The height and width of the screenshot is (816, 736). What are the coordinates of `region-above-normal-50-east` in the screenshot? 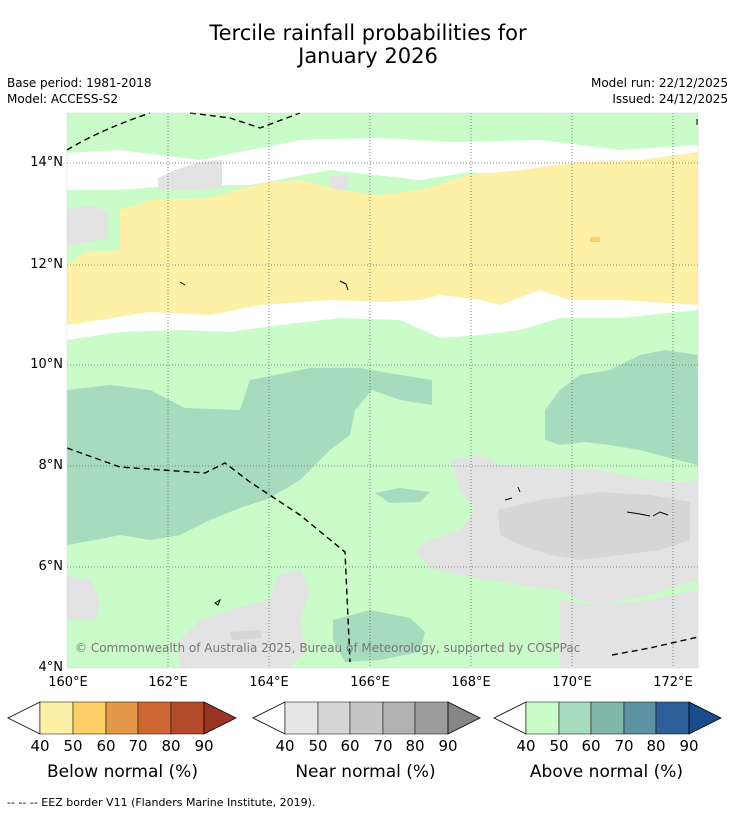 It's located at (621, 407).